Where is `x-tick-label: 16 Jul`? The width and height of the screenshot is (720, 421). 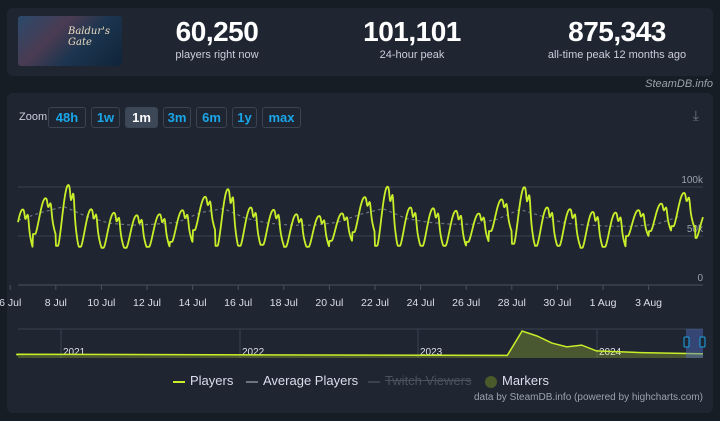
x-tick-label: 16 Jul is located at coordinates (238, 303).